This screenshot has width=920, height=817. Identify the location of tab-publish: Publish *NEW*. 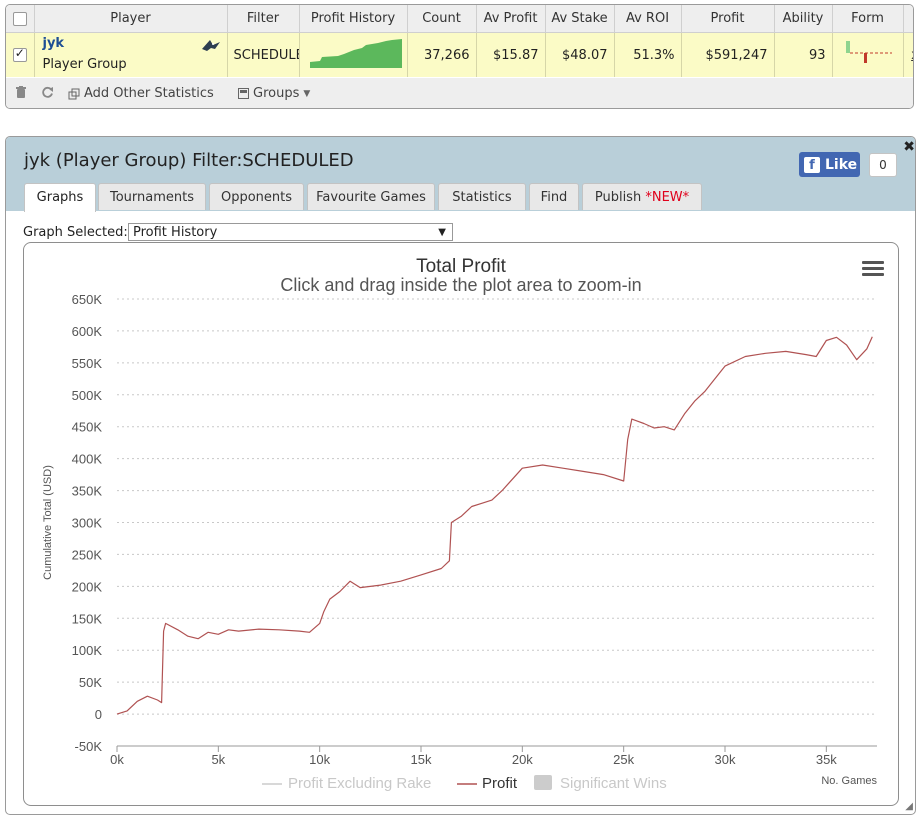
(642, 196).